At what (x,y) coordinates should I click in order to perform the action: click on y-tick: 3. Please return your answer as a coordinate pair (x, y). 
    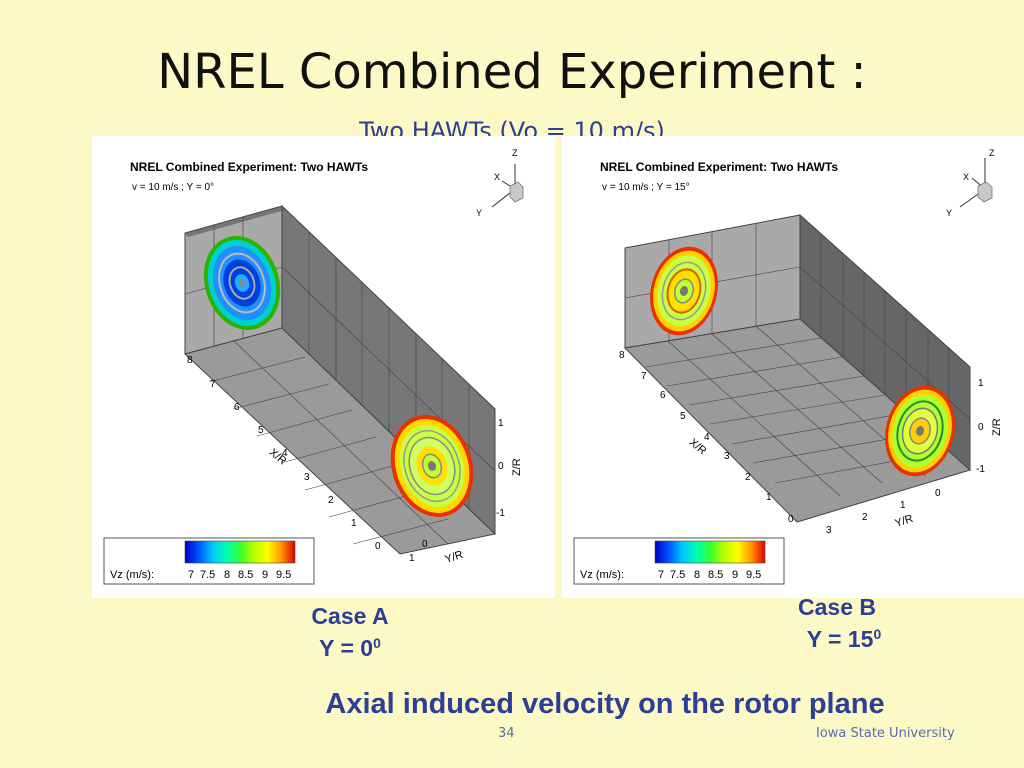
    Looking at the image, I should click on (829, 530).